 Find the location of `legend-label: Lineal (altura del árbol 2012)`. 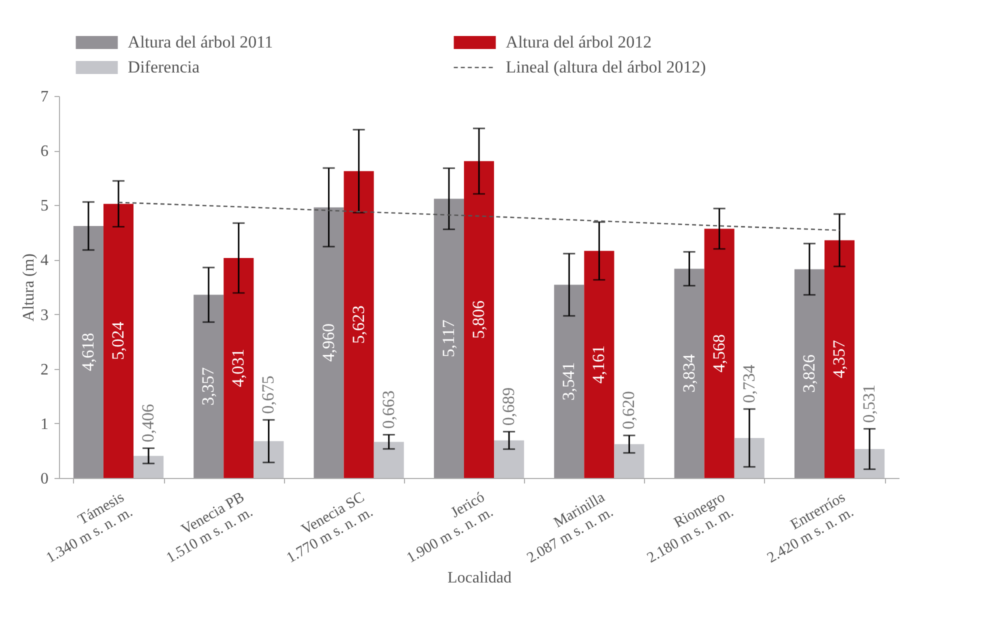

legend-label: Lineal (altura del árbol 2012) is located at coordinates (606, 67).